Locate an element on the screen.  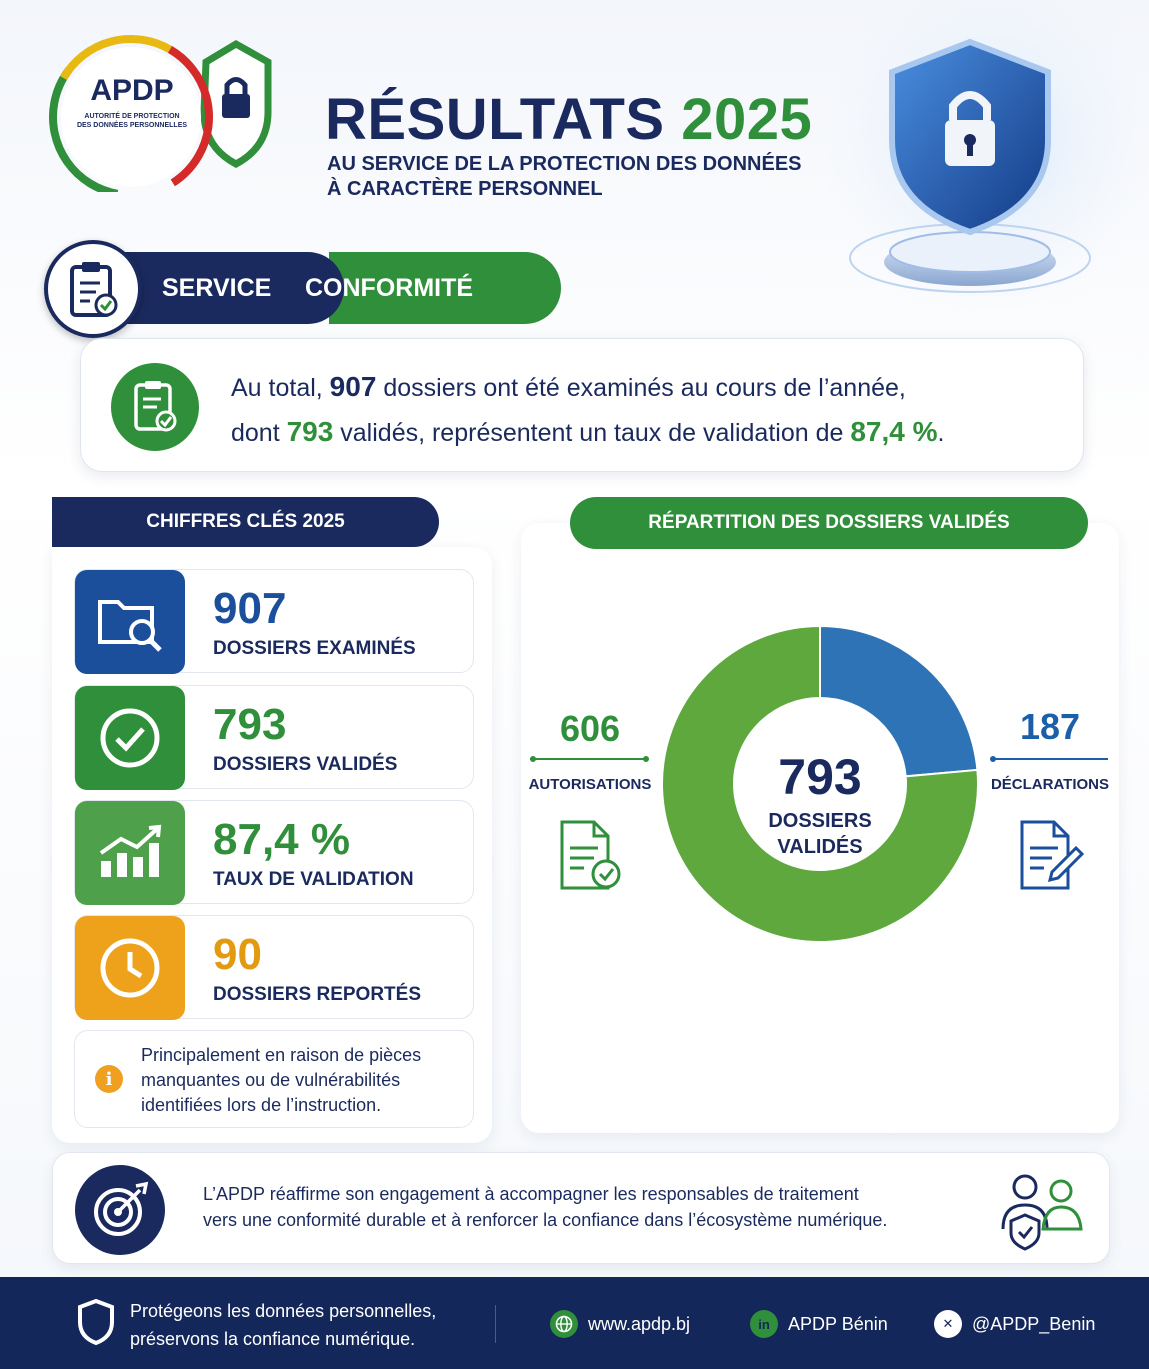
donut-center-label-line1: DOSSIERS is located at coordinates (820, 821).